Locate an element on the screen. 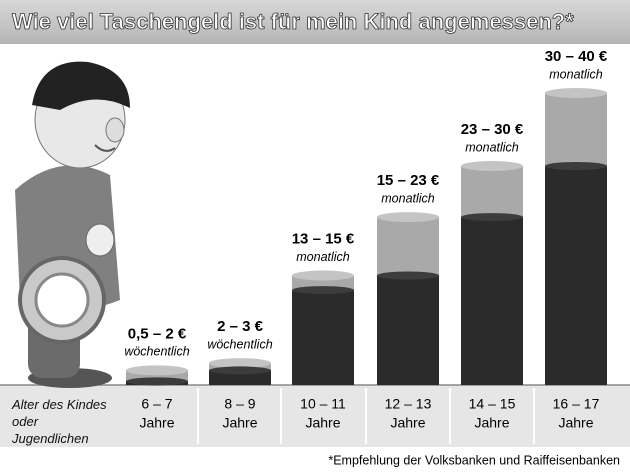 The image size is (630, 473). axis-band is located at coordinates (315, 416).